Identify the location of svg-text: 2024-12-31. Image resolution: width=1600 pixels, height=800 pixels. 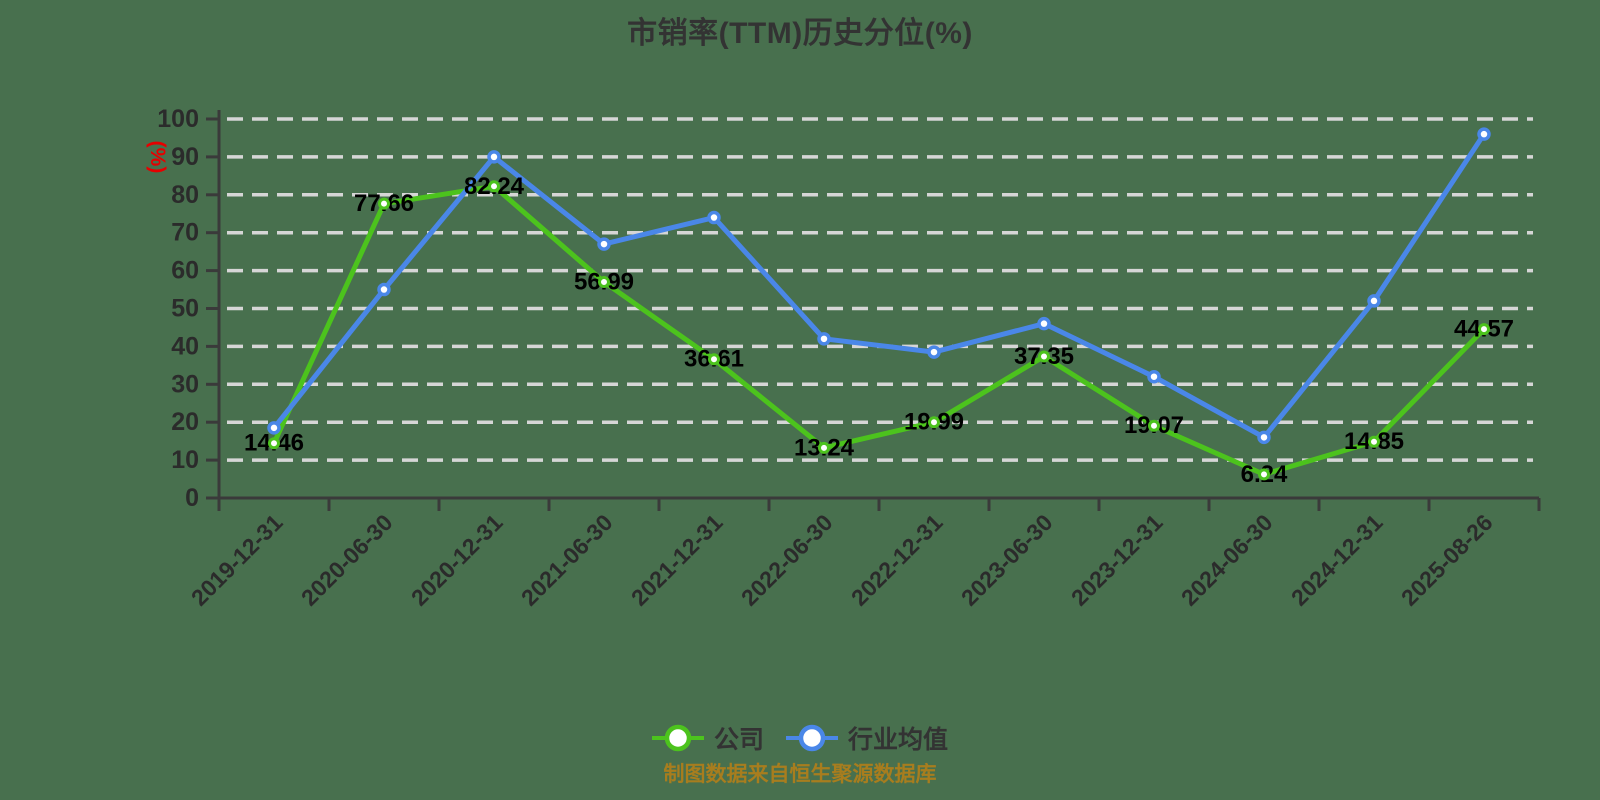
(1337, 560).